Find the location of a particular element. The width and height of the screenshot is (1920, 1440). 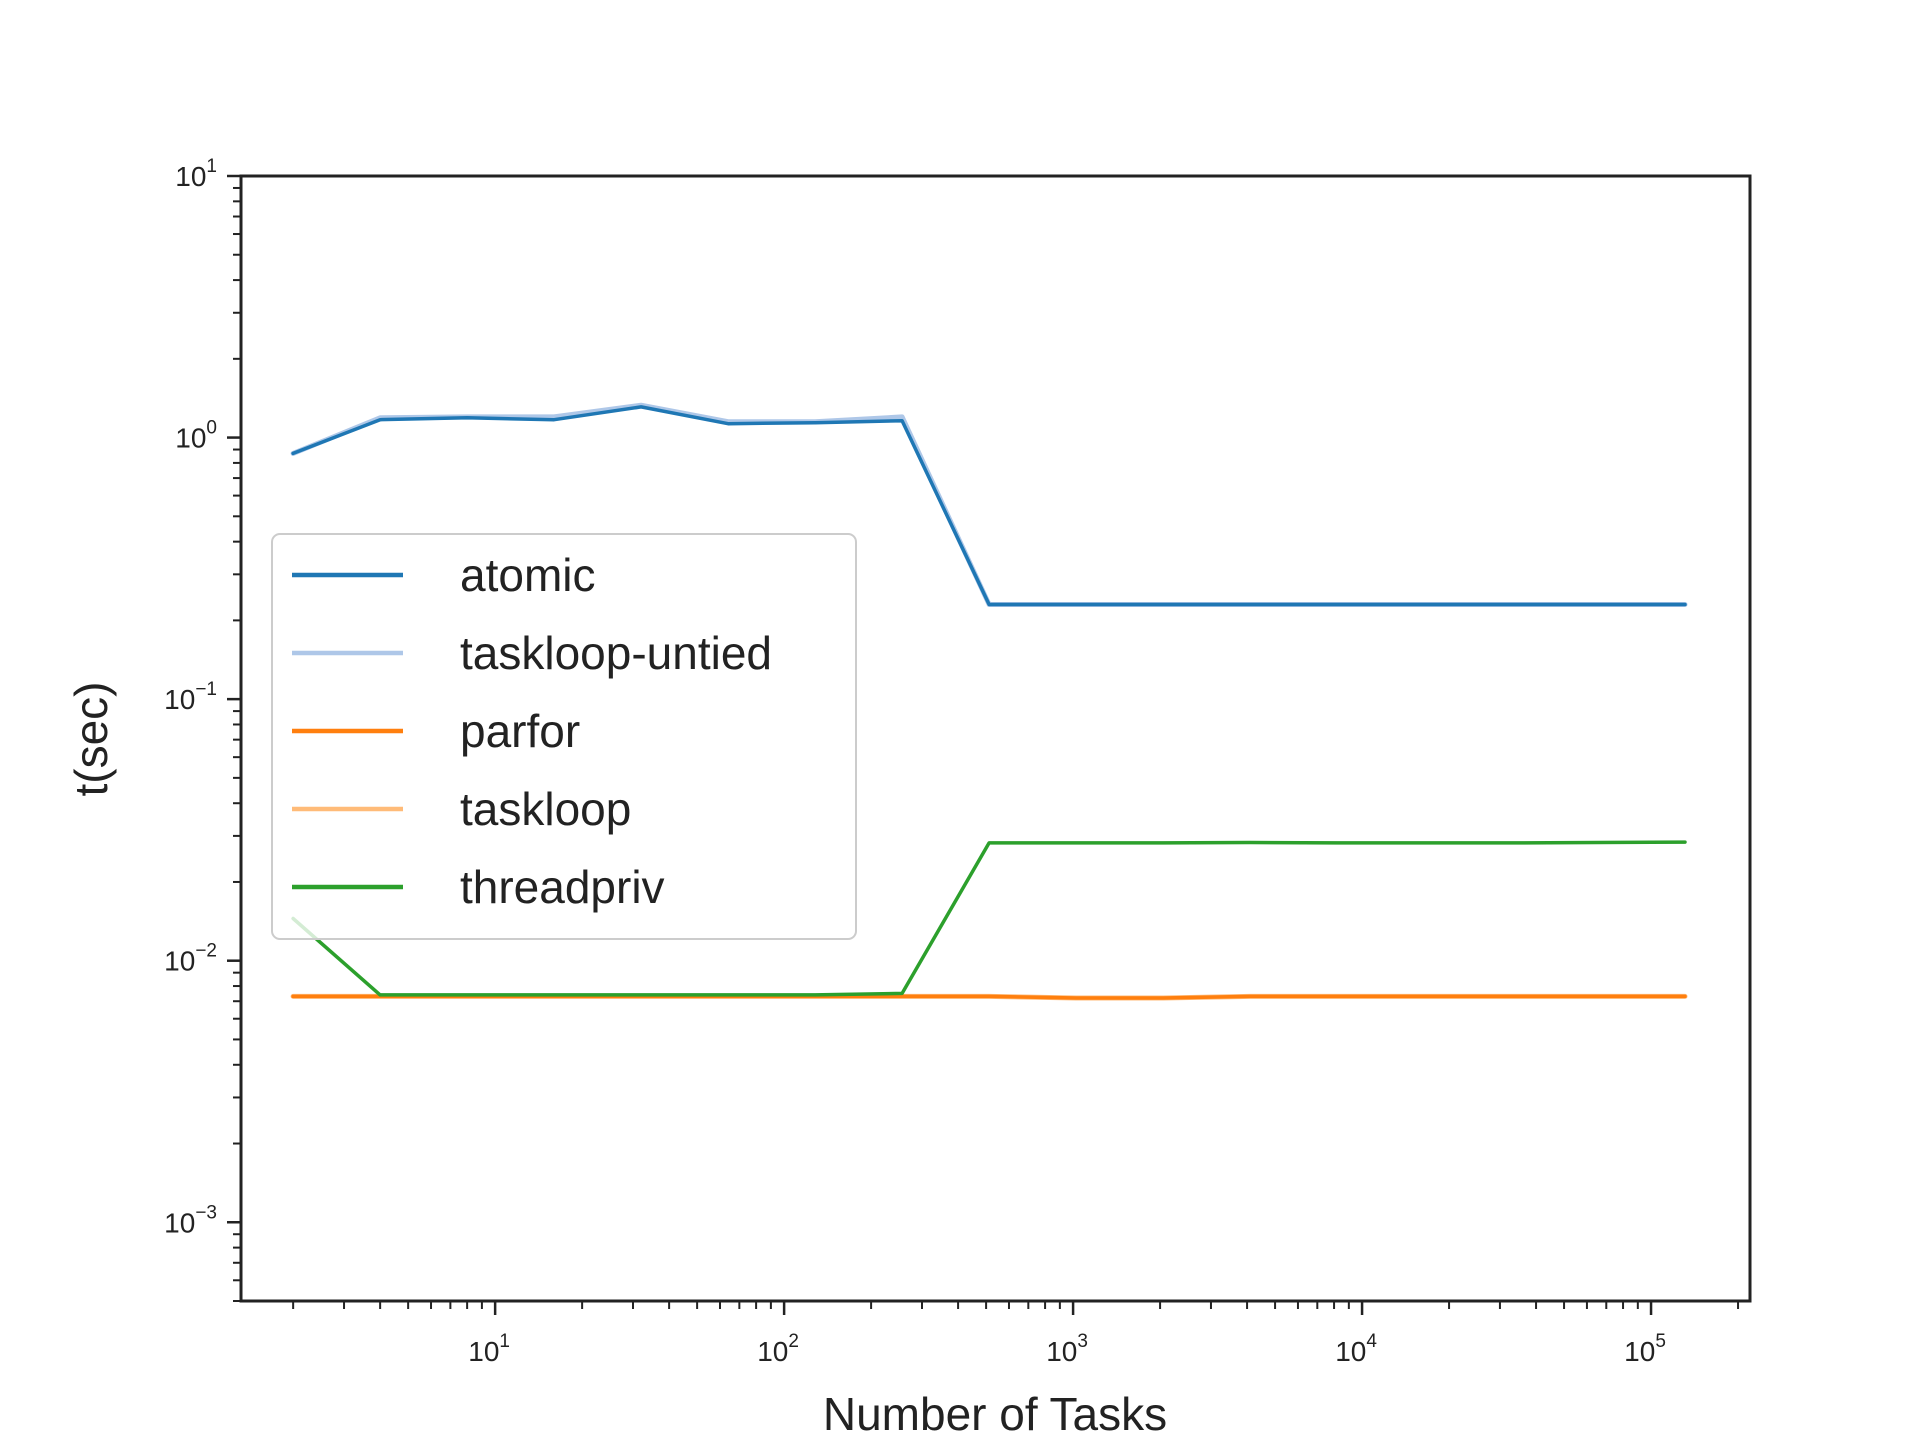

y-axis-label: t(sec) is located at coordinates (91, 739).